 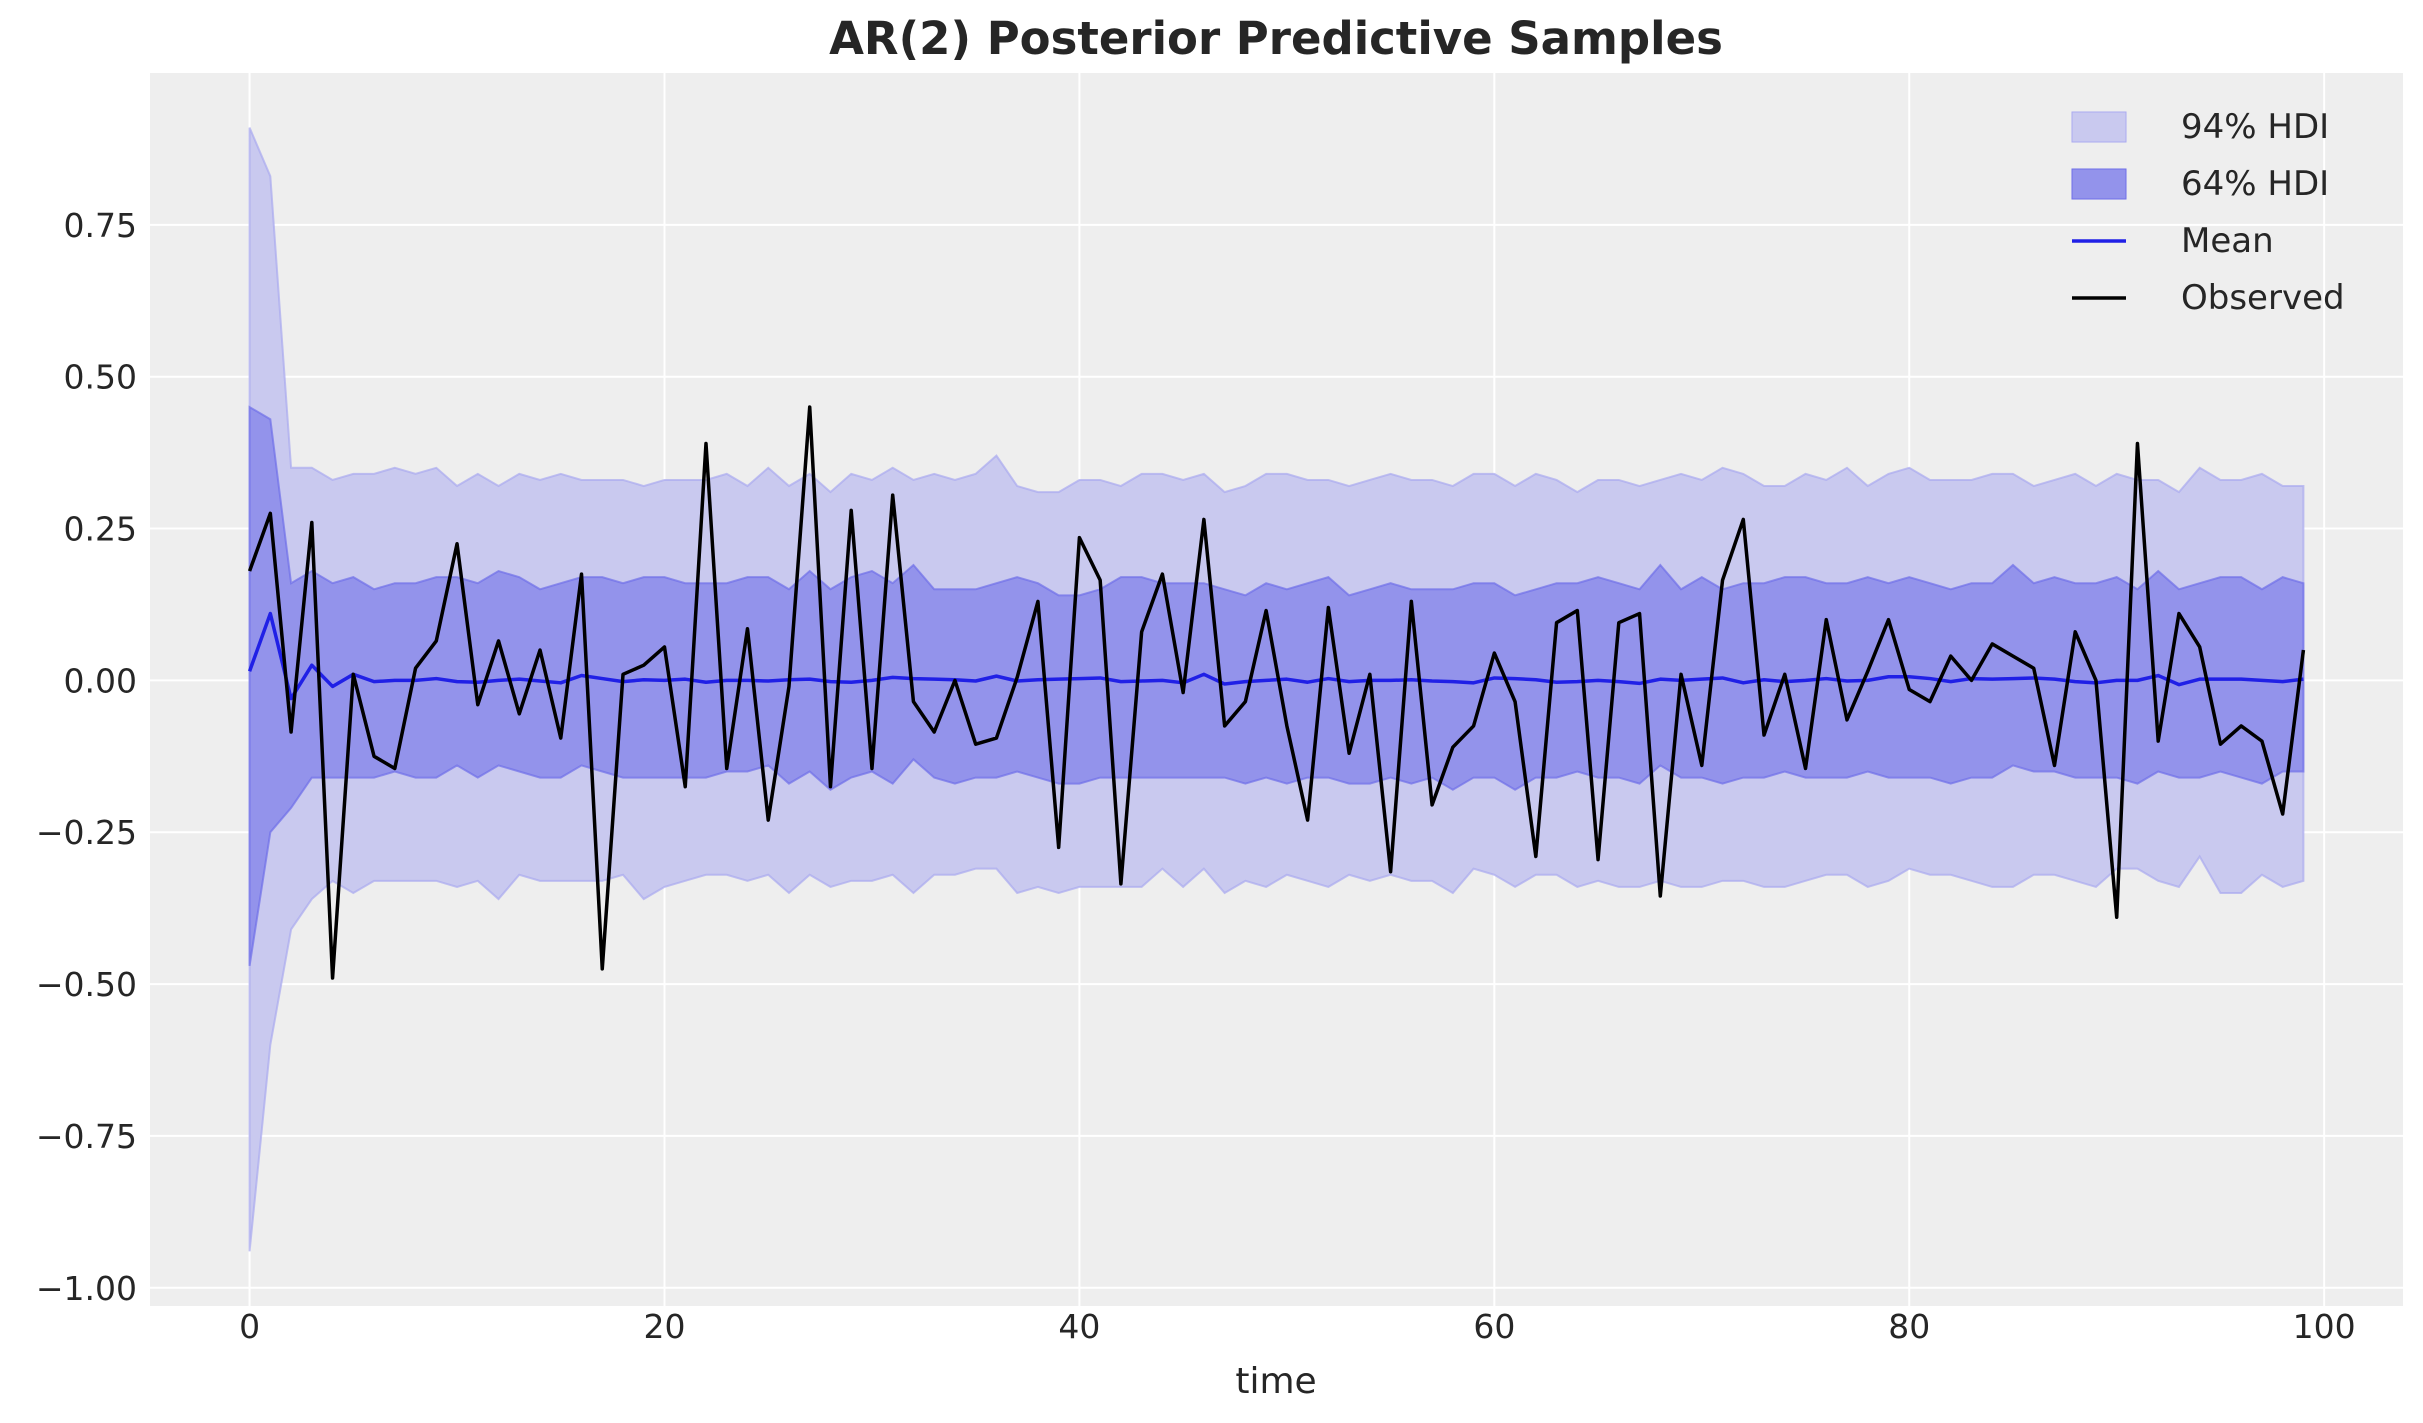 What do you see at coordinates (2263, 298) in the screenshot?
I see `legend-label-observed: Observed` at bounding box center [2263, 298].